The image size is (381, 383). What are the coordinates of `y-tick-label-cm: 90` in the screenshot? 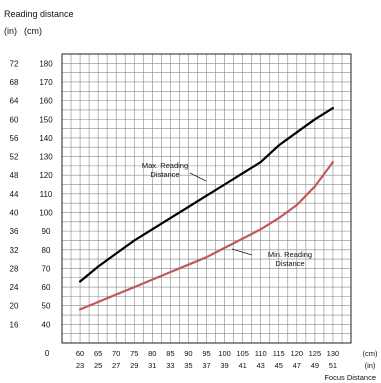 It's located at (46, 231).